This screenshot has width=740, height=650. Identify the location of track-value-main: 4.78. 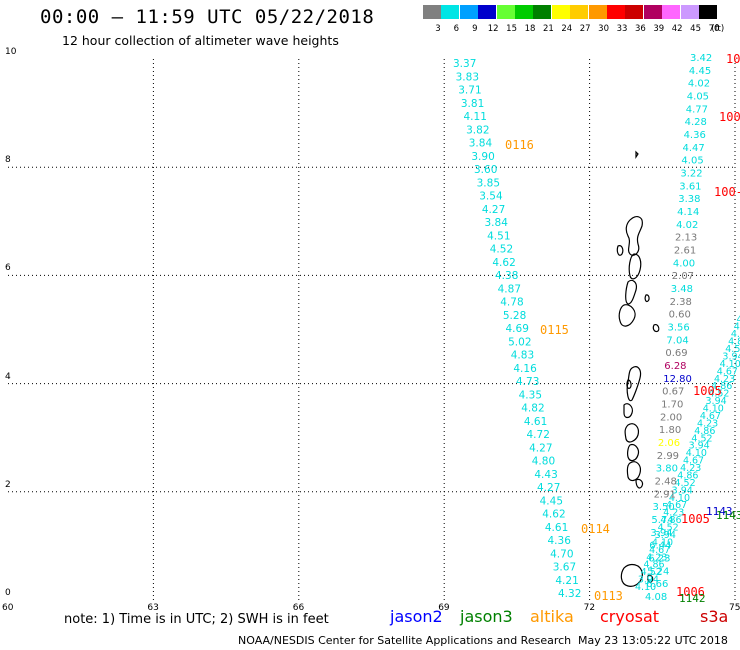
(511, 303).